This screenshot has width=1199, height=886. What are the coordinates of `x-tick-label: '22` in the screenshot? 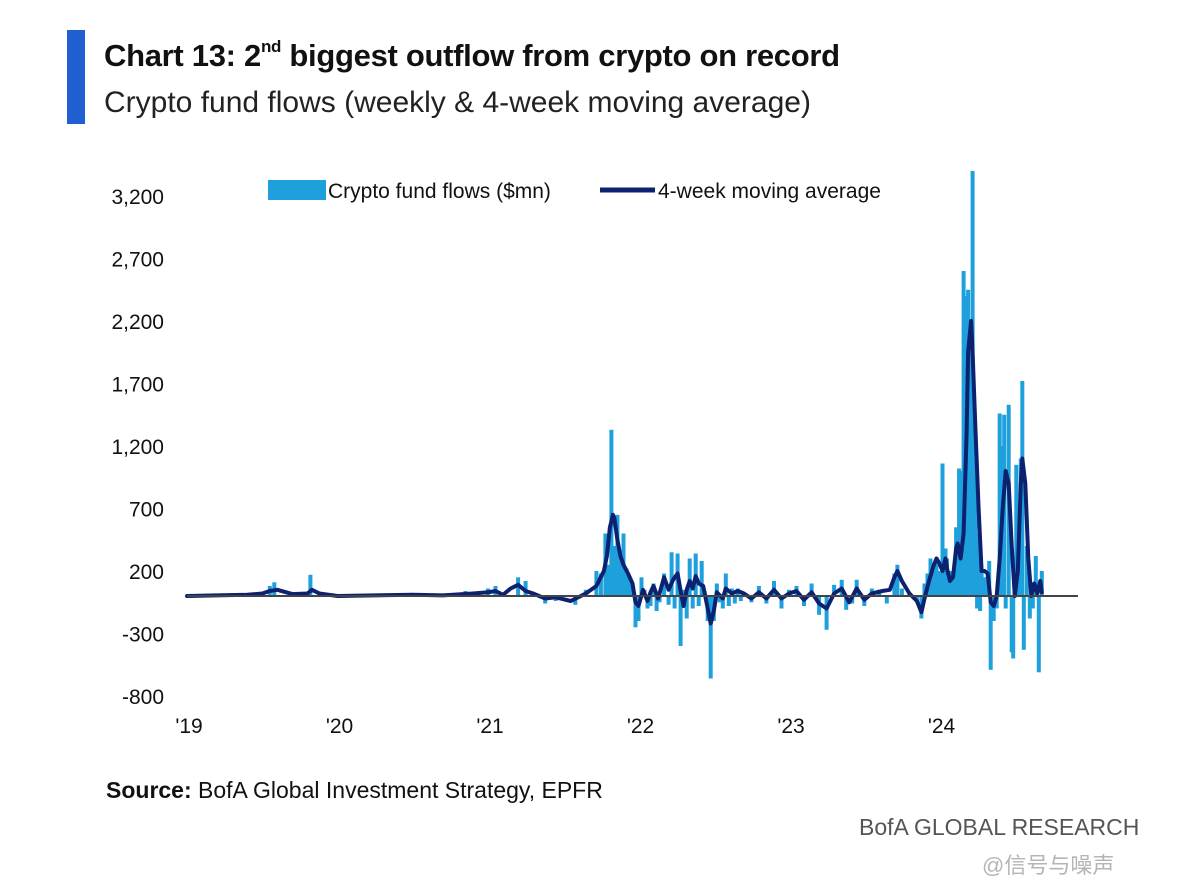 It's located at (640, 726).